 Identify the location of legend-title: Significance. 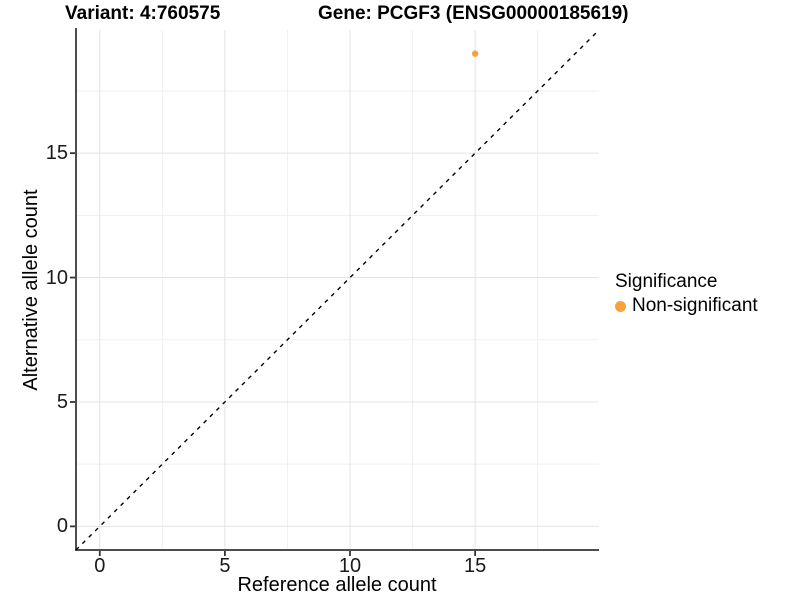
(666, 281).